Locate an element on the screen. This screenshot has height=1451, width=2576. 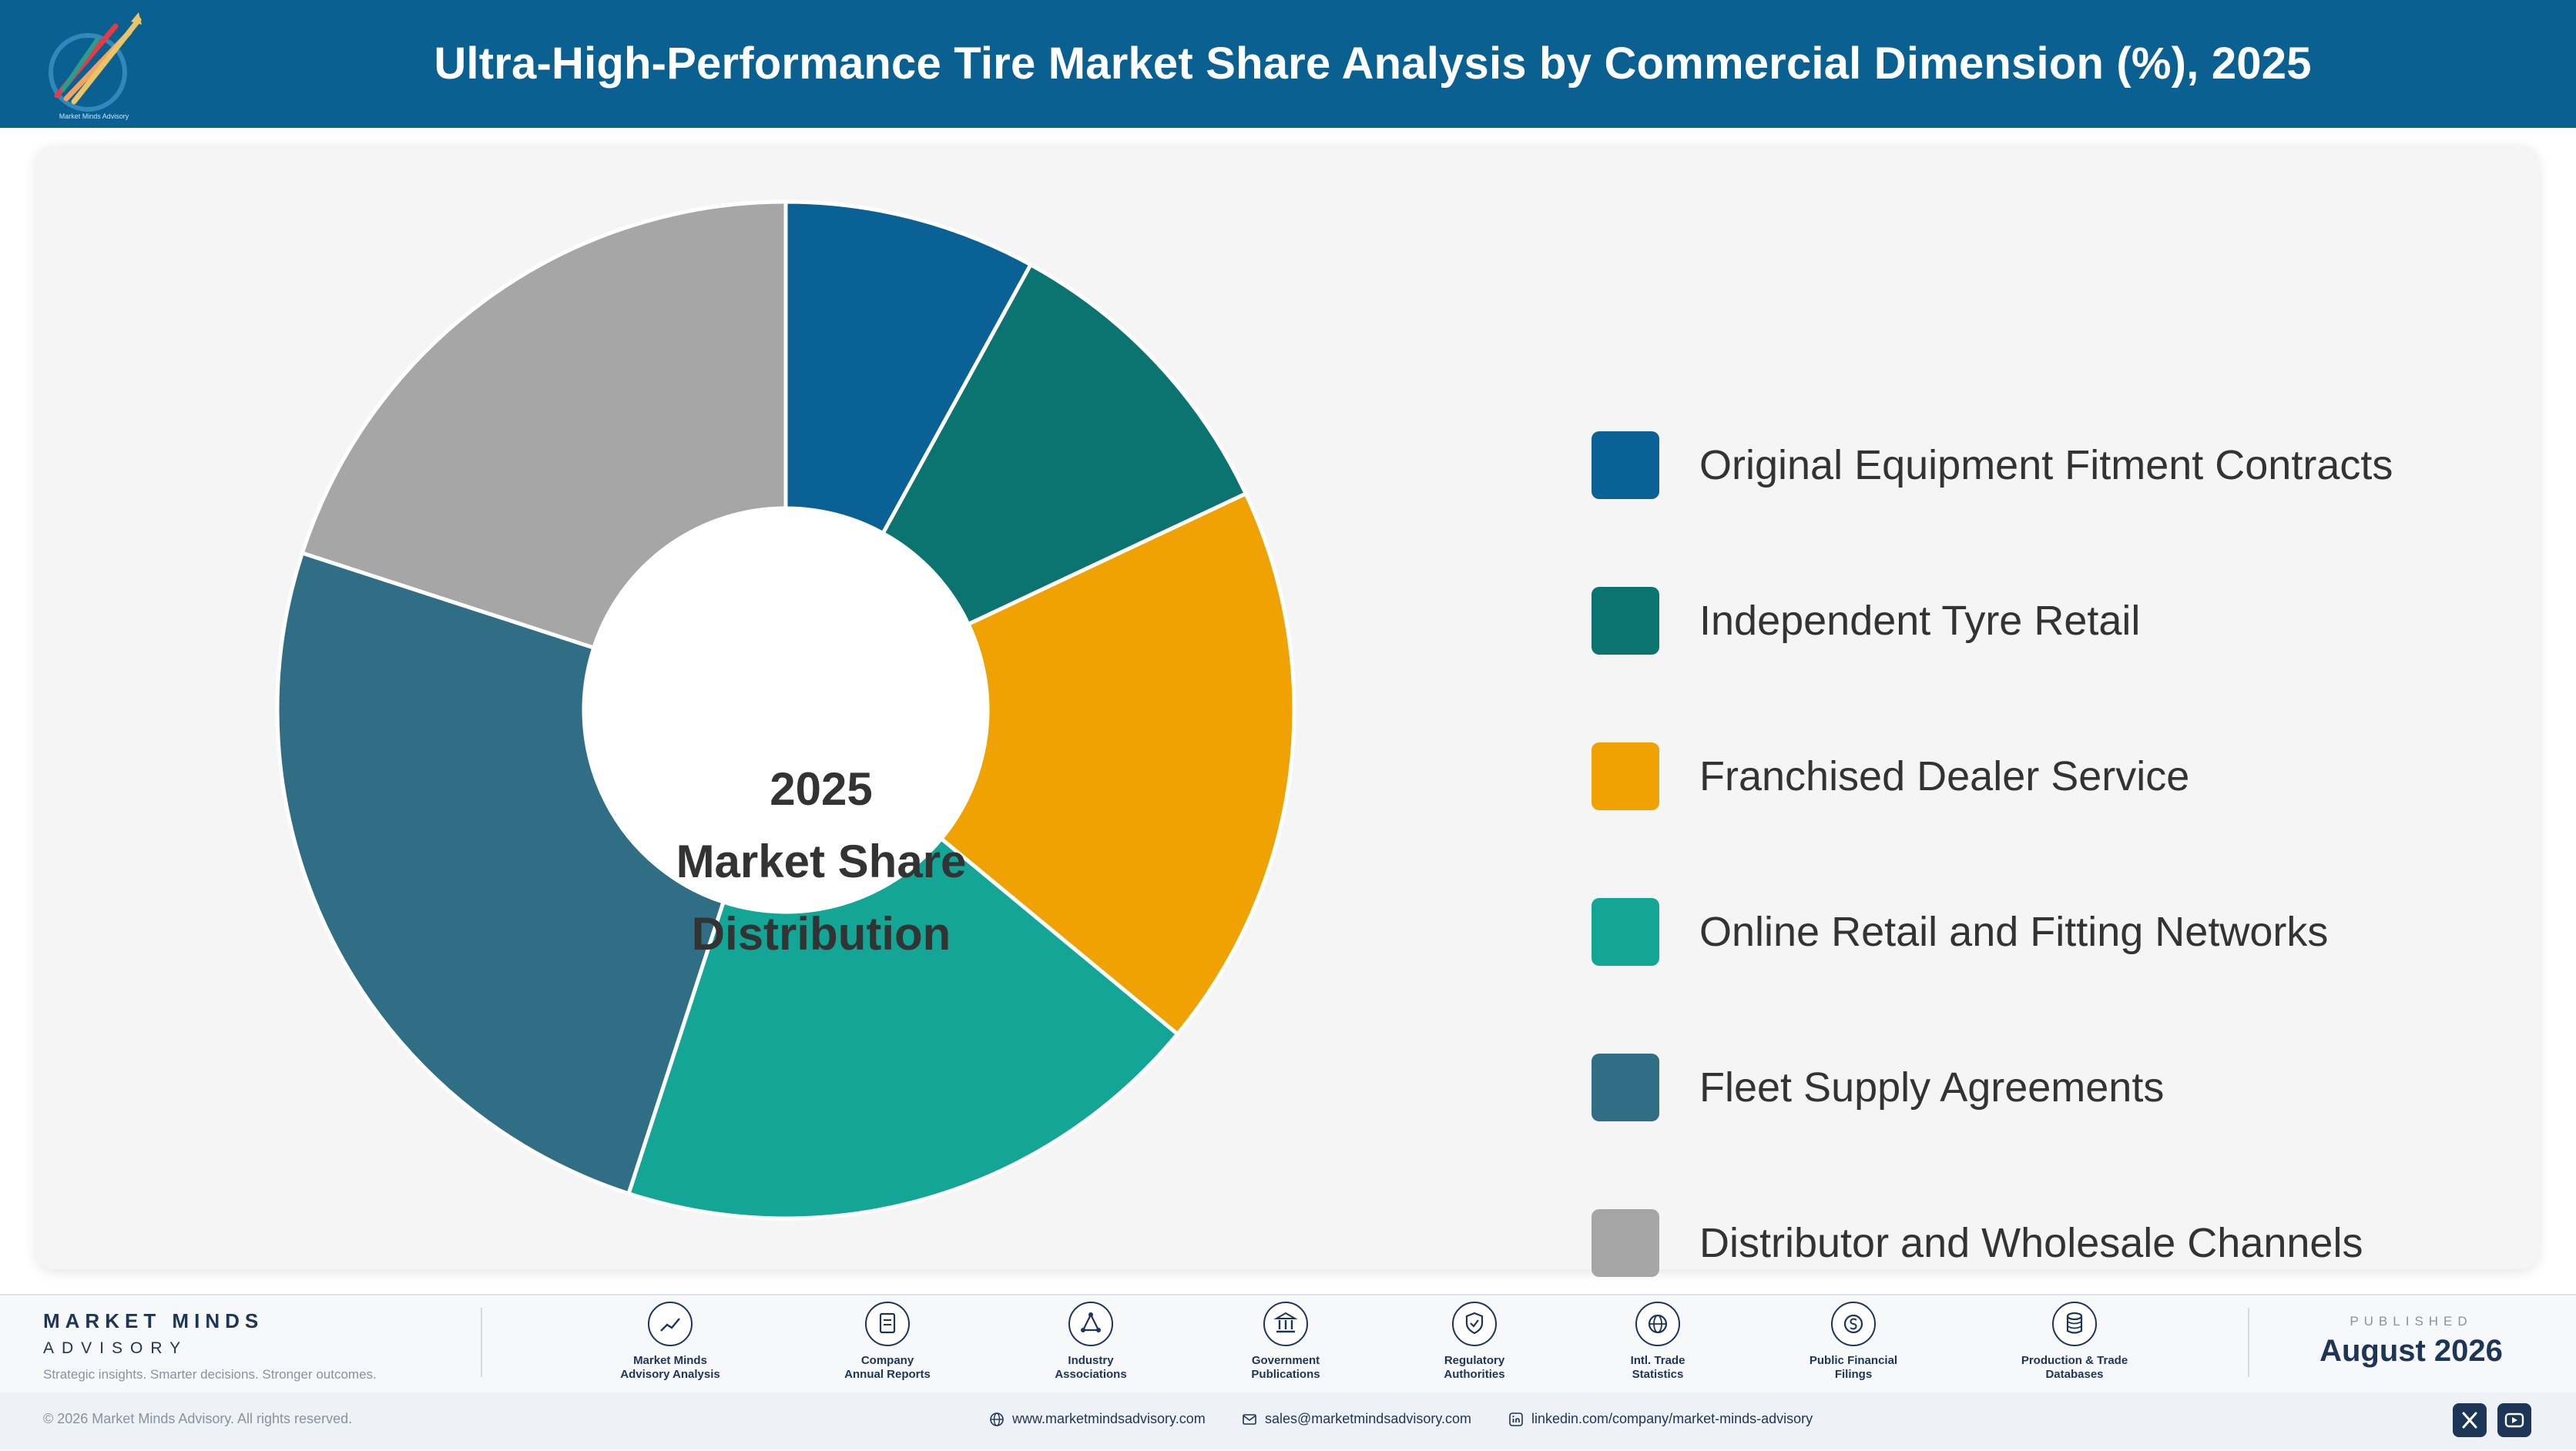
x-social-button is located at coordinates (2470, 1420).